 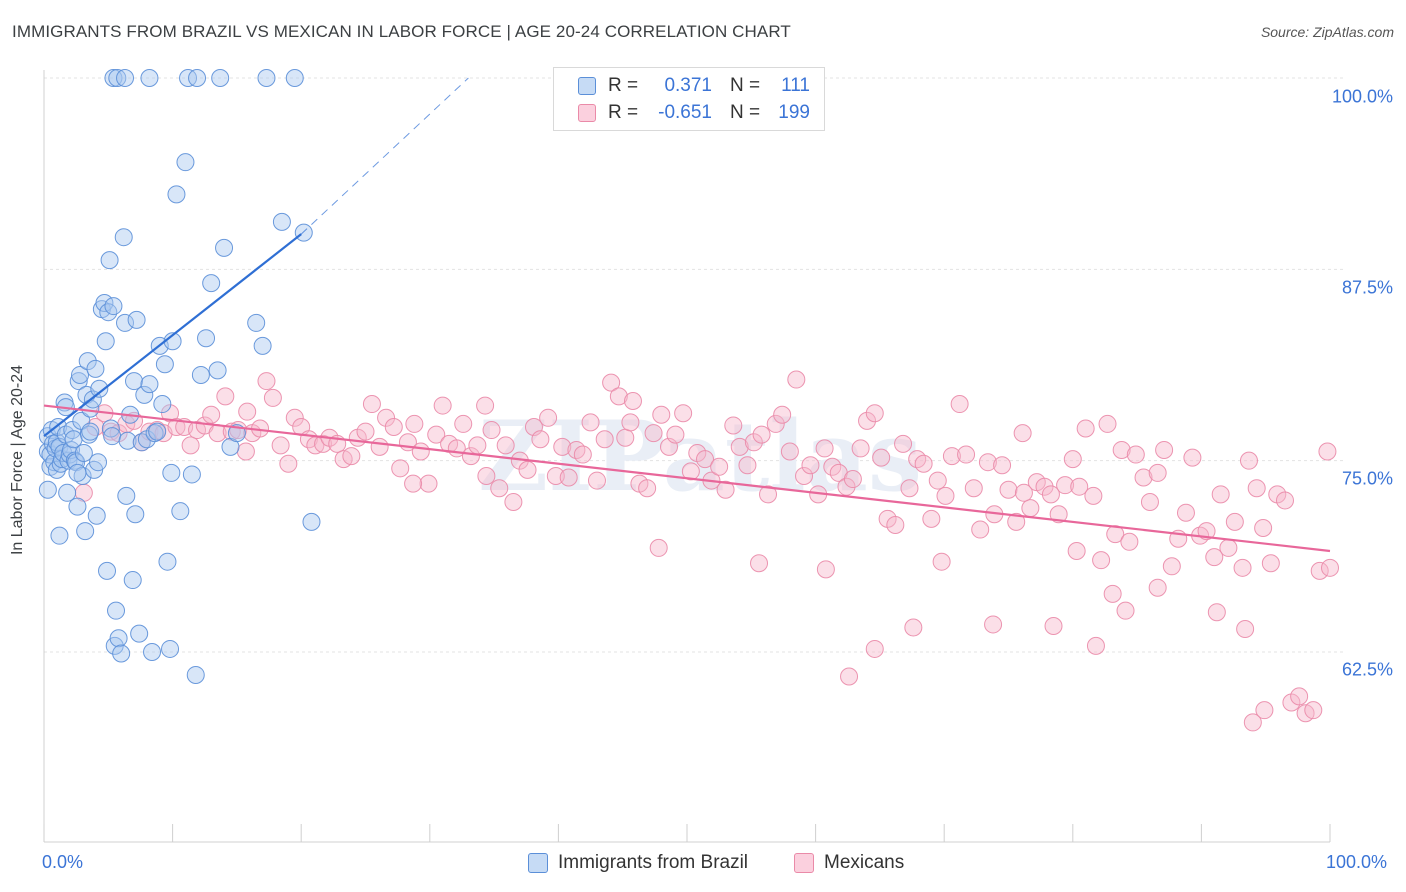 I want to click on legend-swatch-mexicans, so click(x=587, y=113).